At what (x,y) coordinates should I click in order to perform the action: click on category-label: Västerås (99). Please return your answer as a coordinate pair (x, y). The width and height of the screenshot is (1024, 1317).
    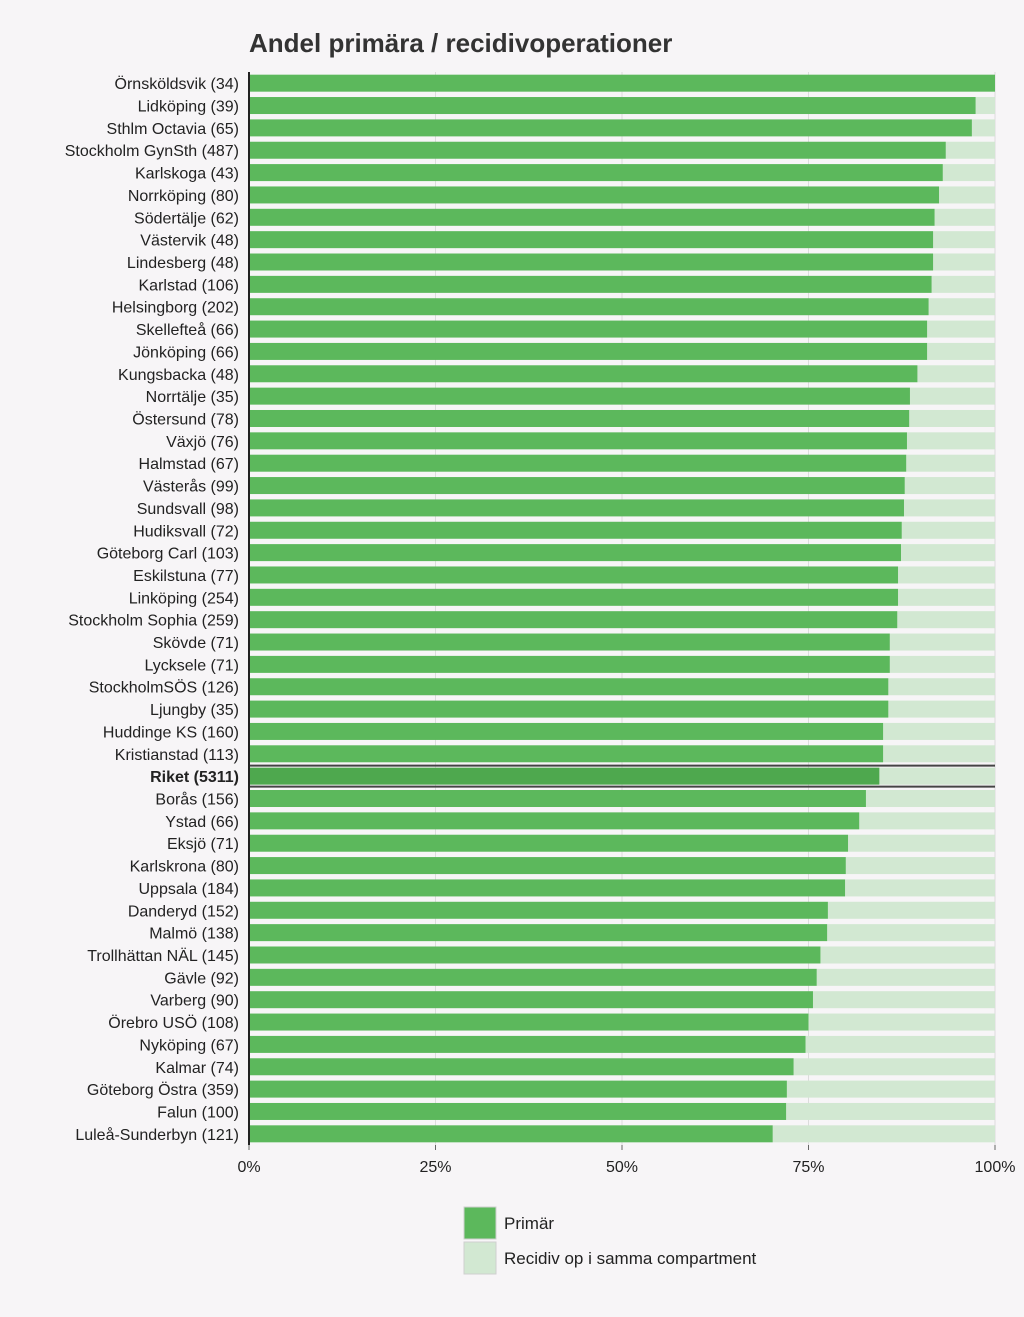
    Looking at the image, I should click on (191, 487).